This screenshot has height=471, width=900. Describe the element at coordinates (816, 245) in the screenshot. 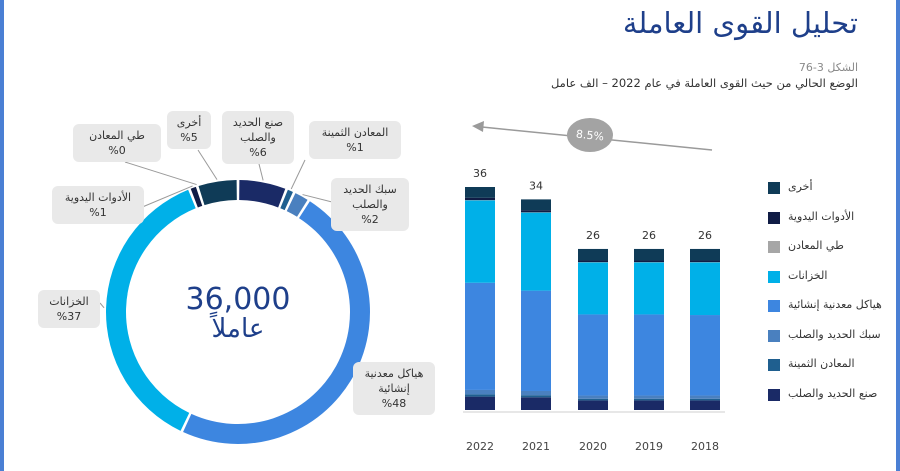

I see `legend-label: طي المعادن` at that location.